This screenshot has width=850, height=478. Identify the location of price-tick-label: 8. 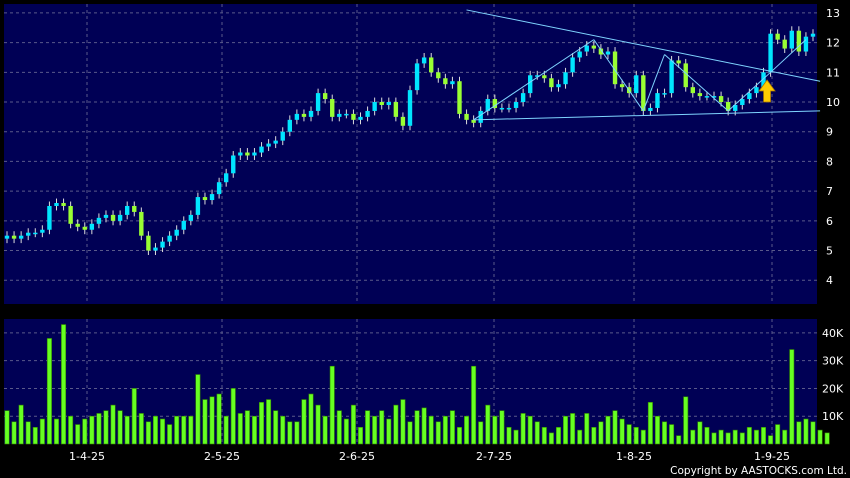
(829, 161).